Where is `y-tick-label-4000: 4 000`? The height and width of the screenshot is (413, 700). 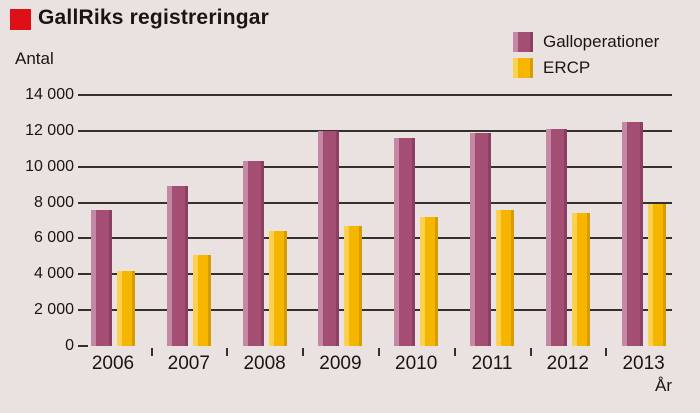 y-tick-label-4000: 4 000 is located at coordinates (53, 274).